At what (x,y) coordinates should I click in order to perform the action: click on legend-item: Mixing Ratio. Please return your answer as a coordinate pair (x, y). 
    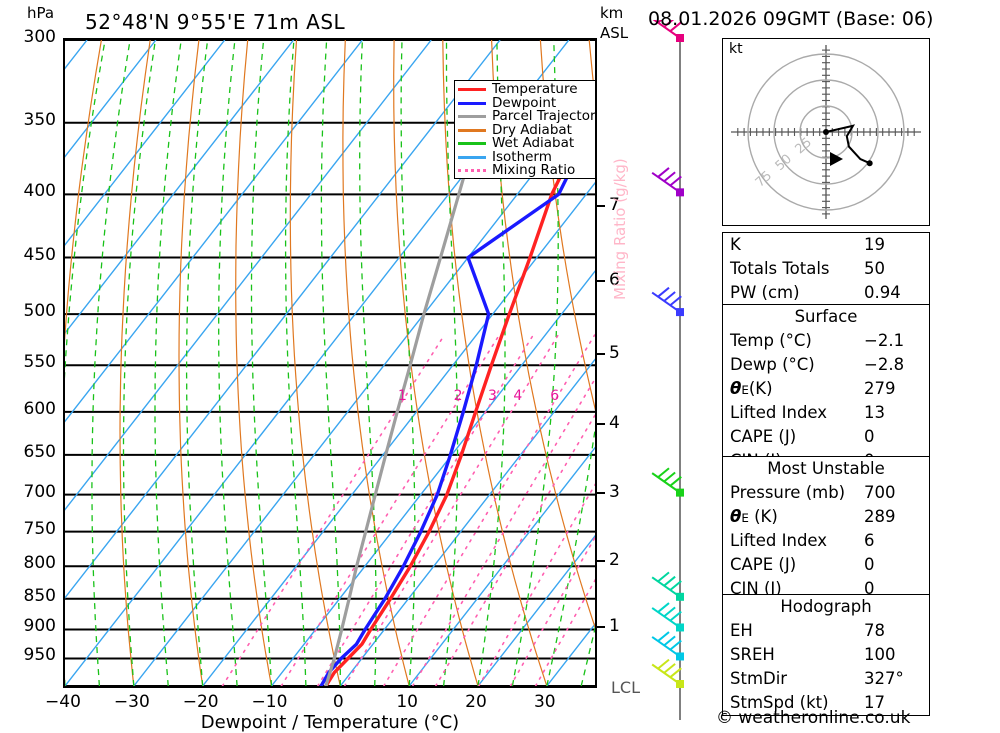
    Looking at the image, I should click on (526, 170).